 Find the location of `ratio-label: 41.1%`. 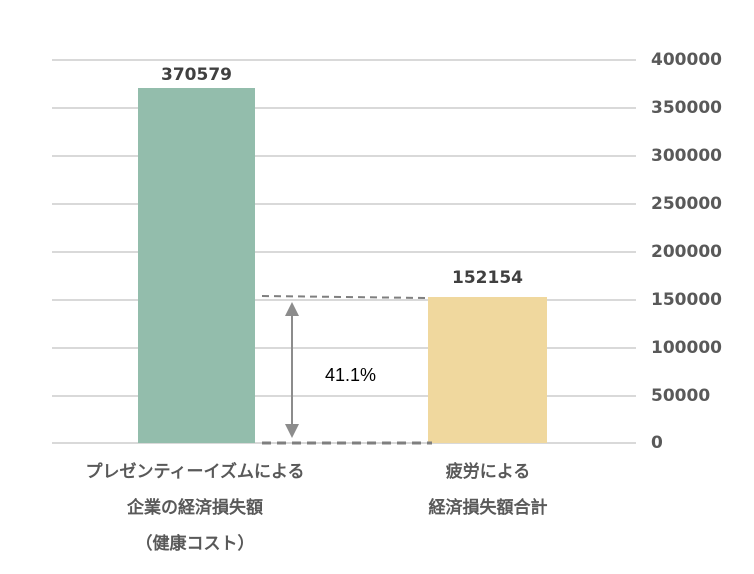

ratio-label: 41.1% is located at coordinates (351, 375).